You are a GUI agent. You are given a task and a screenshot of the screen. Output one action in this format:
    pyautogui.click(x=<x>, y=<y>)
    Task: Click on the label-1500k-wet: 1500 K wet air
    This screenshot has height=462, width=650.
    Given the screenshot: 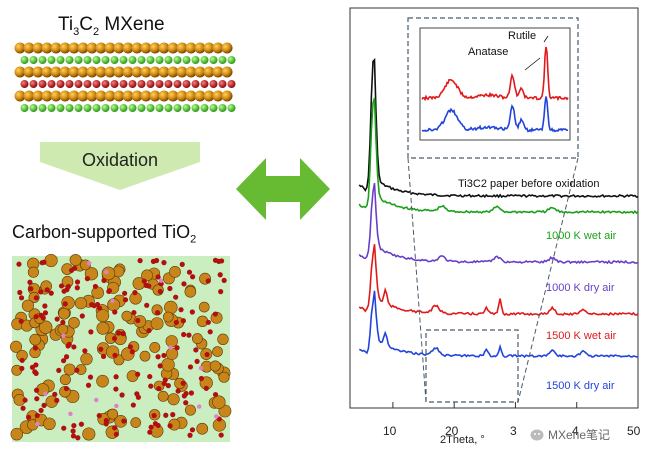 What is the action you would take?
    pyautogui.click(x=581, y=336)
    